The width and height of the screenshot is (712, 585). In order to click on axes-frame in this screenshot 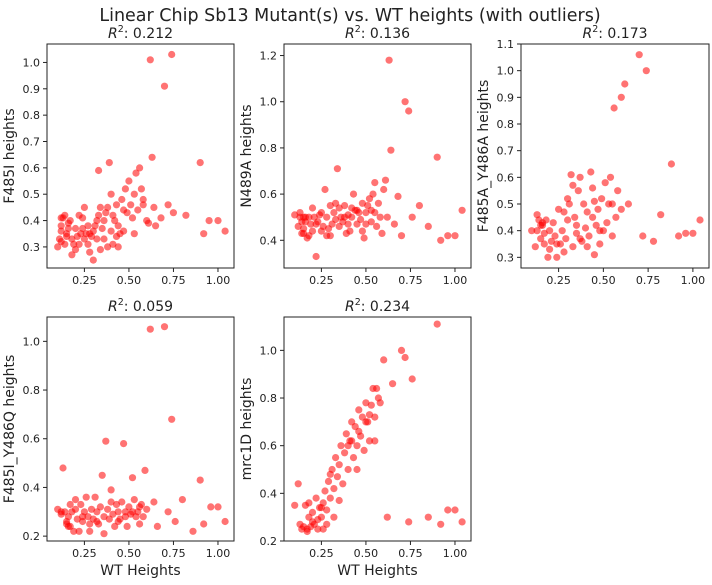, I will do `click(377, 156)`.